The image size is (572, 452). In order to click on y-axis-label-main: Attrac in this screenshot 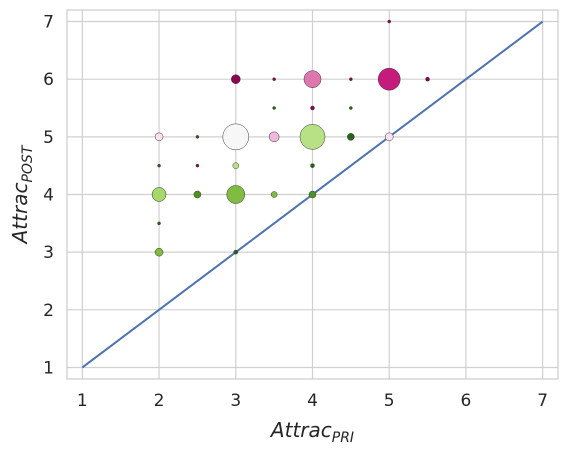, I will do `click(20, 214)`.